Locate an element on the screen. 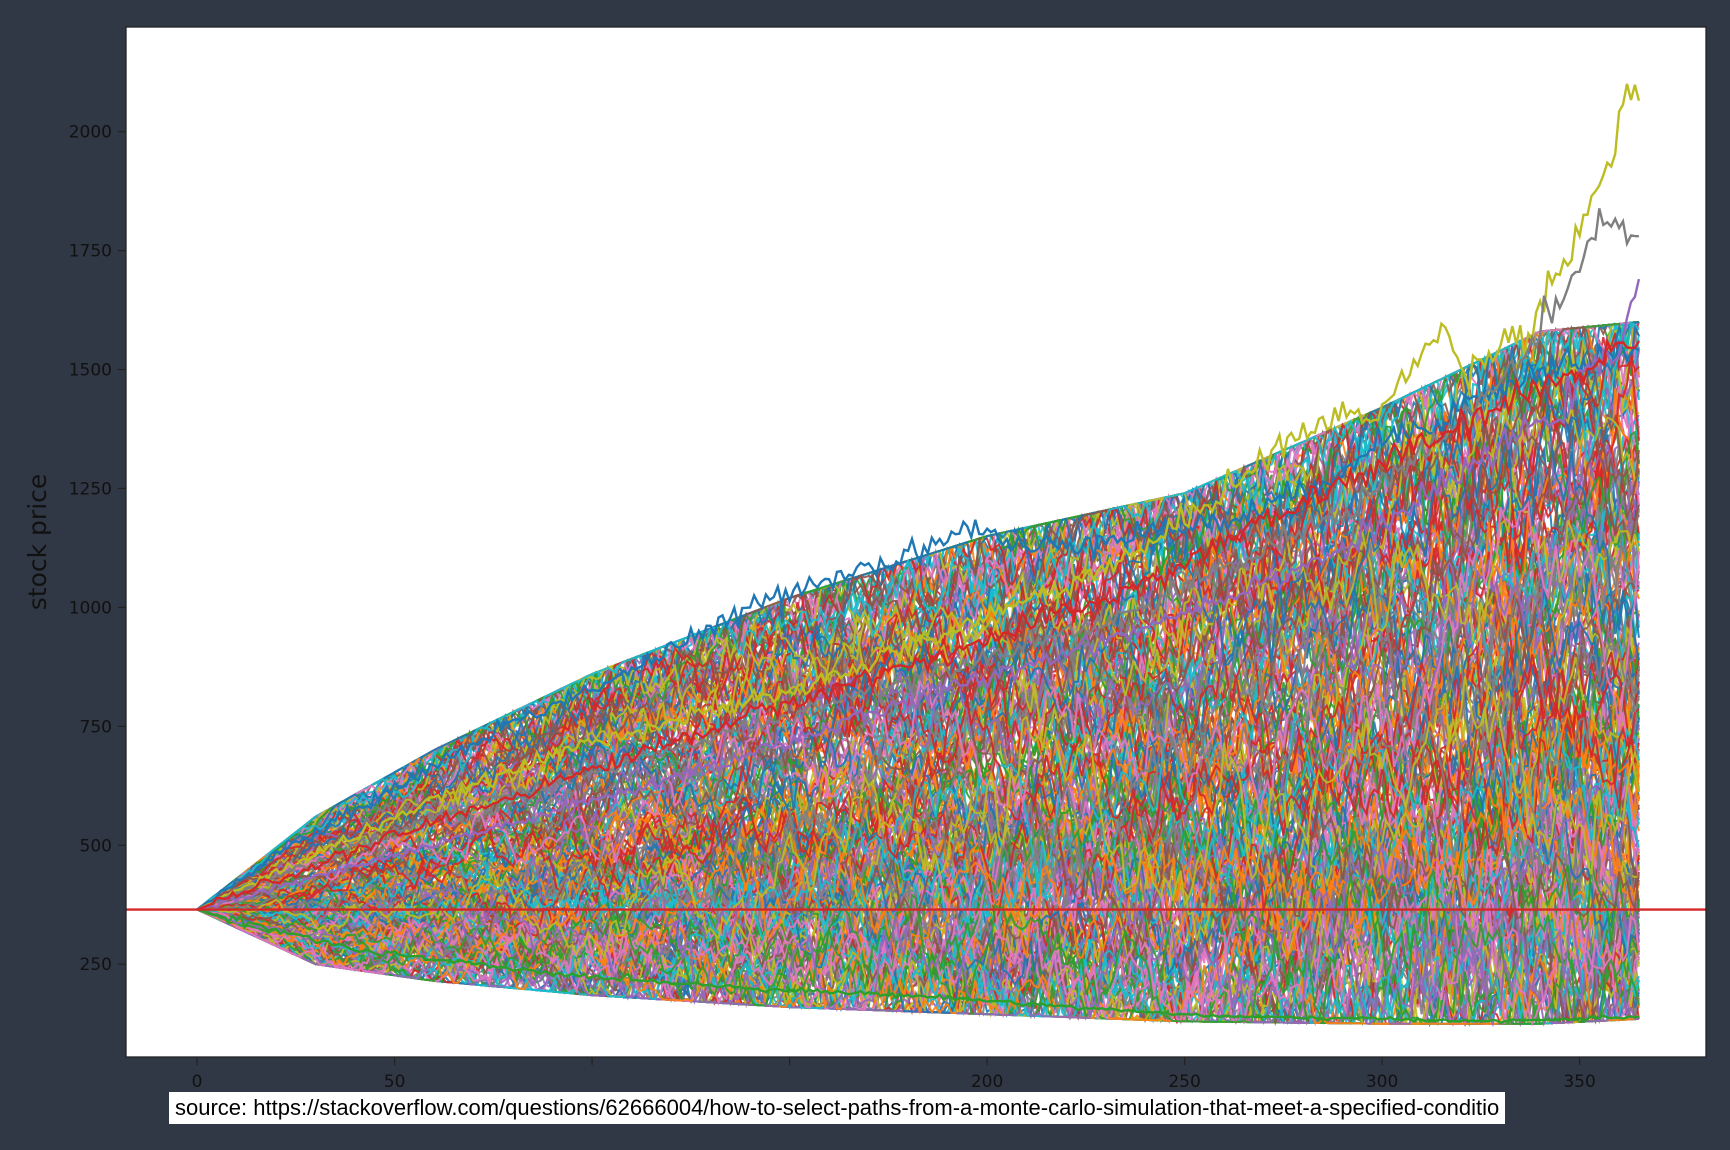 The height and width of the screenshot is (1150, 1730). x-tick-label: 350 is located at coordinates (1579, 1082).